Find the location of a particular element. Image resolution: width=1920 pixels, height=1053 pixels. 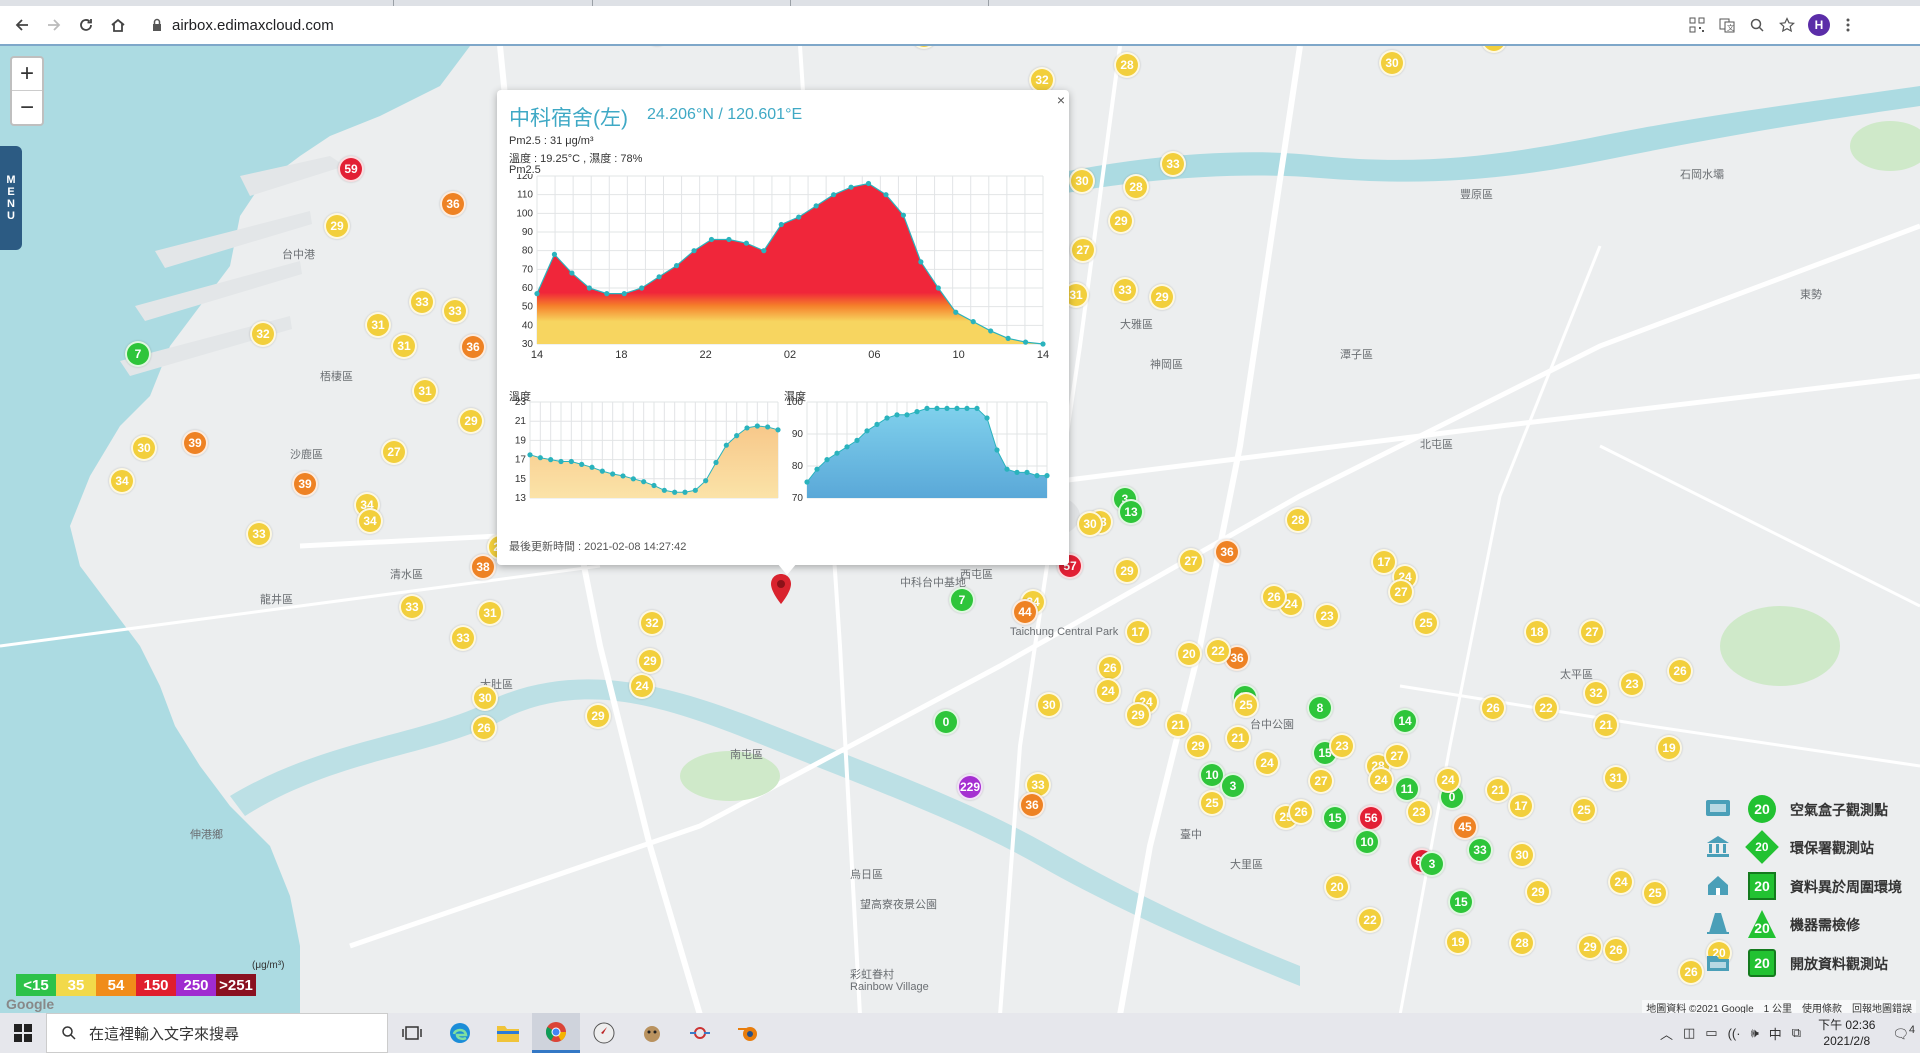

volume-icon: 🕪 is located at coordinates (1754, 1032).